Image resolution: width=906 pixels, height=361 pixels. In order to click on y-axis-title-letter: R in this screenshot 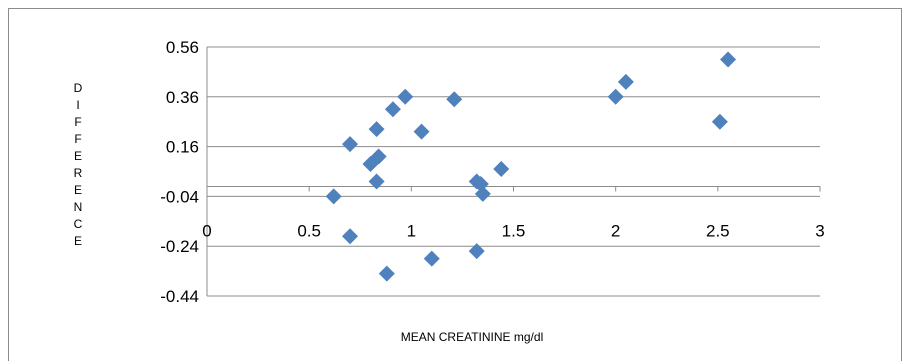, I will do `click(78, 173)`.